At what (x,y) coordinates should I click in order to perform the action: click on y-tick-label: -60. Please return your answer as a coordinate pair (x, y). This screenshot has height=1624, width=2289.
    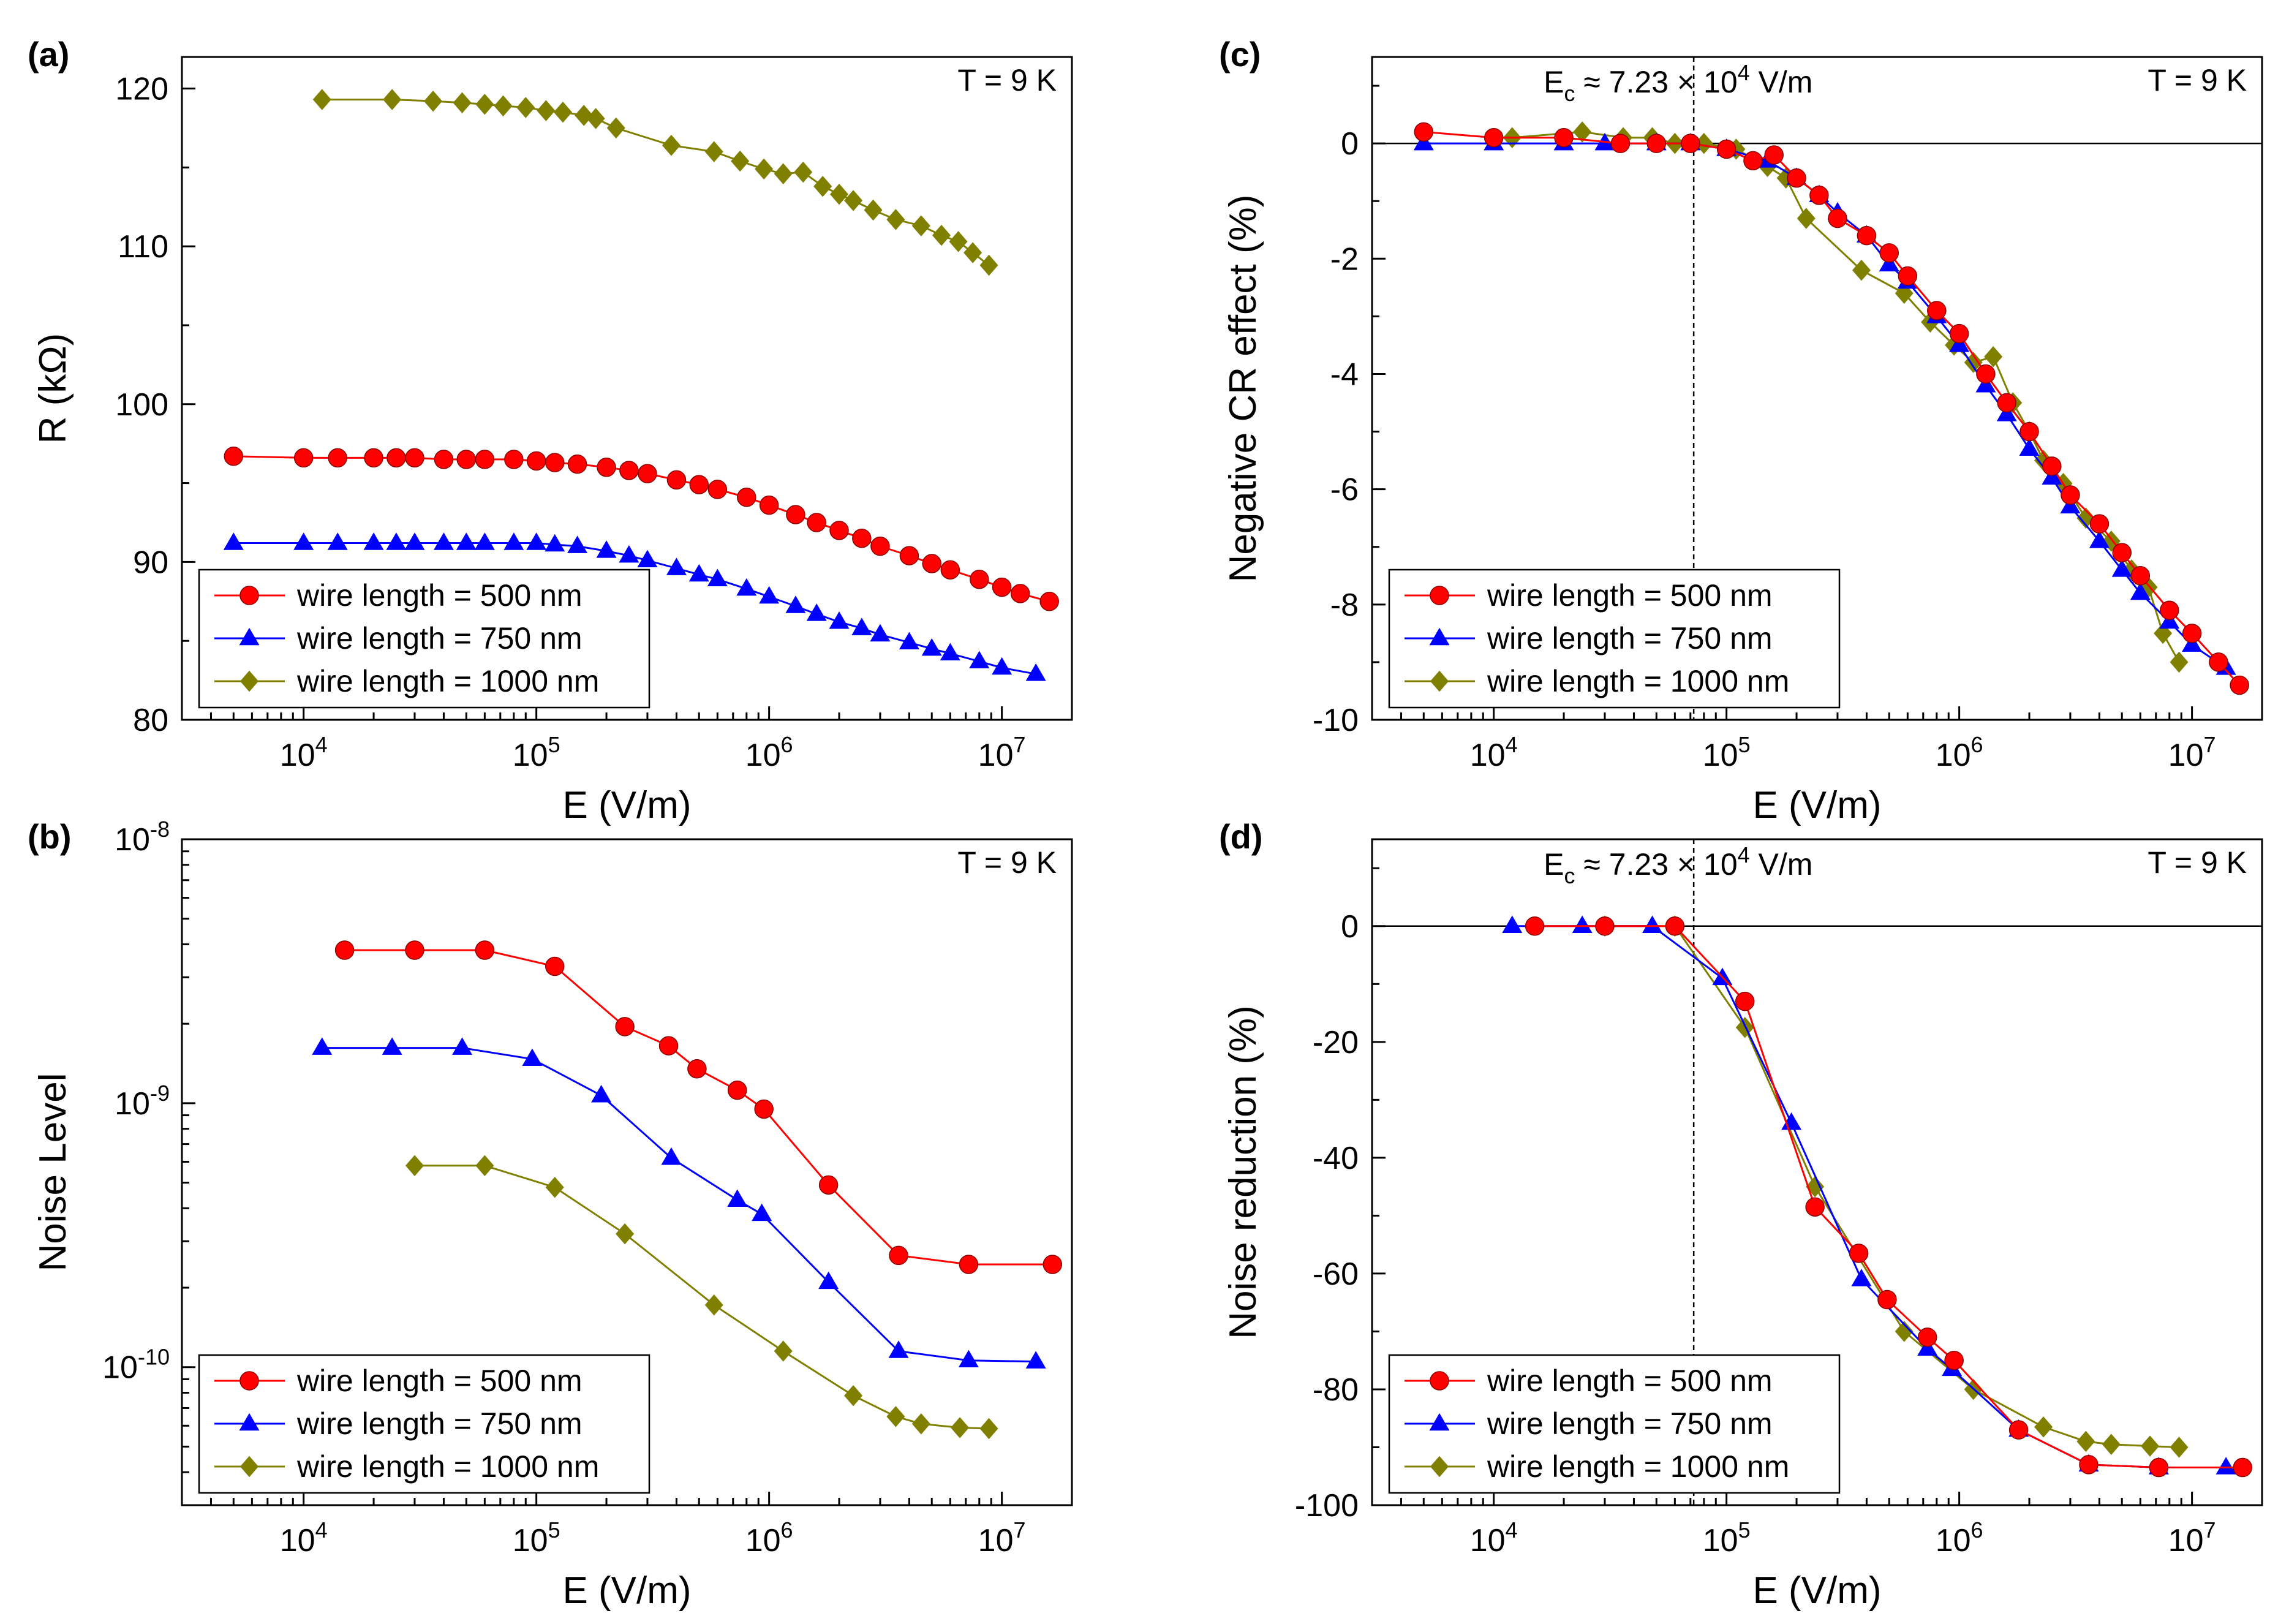
    Looking at the image, I should click on (1336, 1274).